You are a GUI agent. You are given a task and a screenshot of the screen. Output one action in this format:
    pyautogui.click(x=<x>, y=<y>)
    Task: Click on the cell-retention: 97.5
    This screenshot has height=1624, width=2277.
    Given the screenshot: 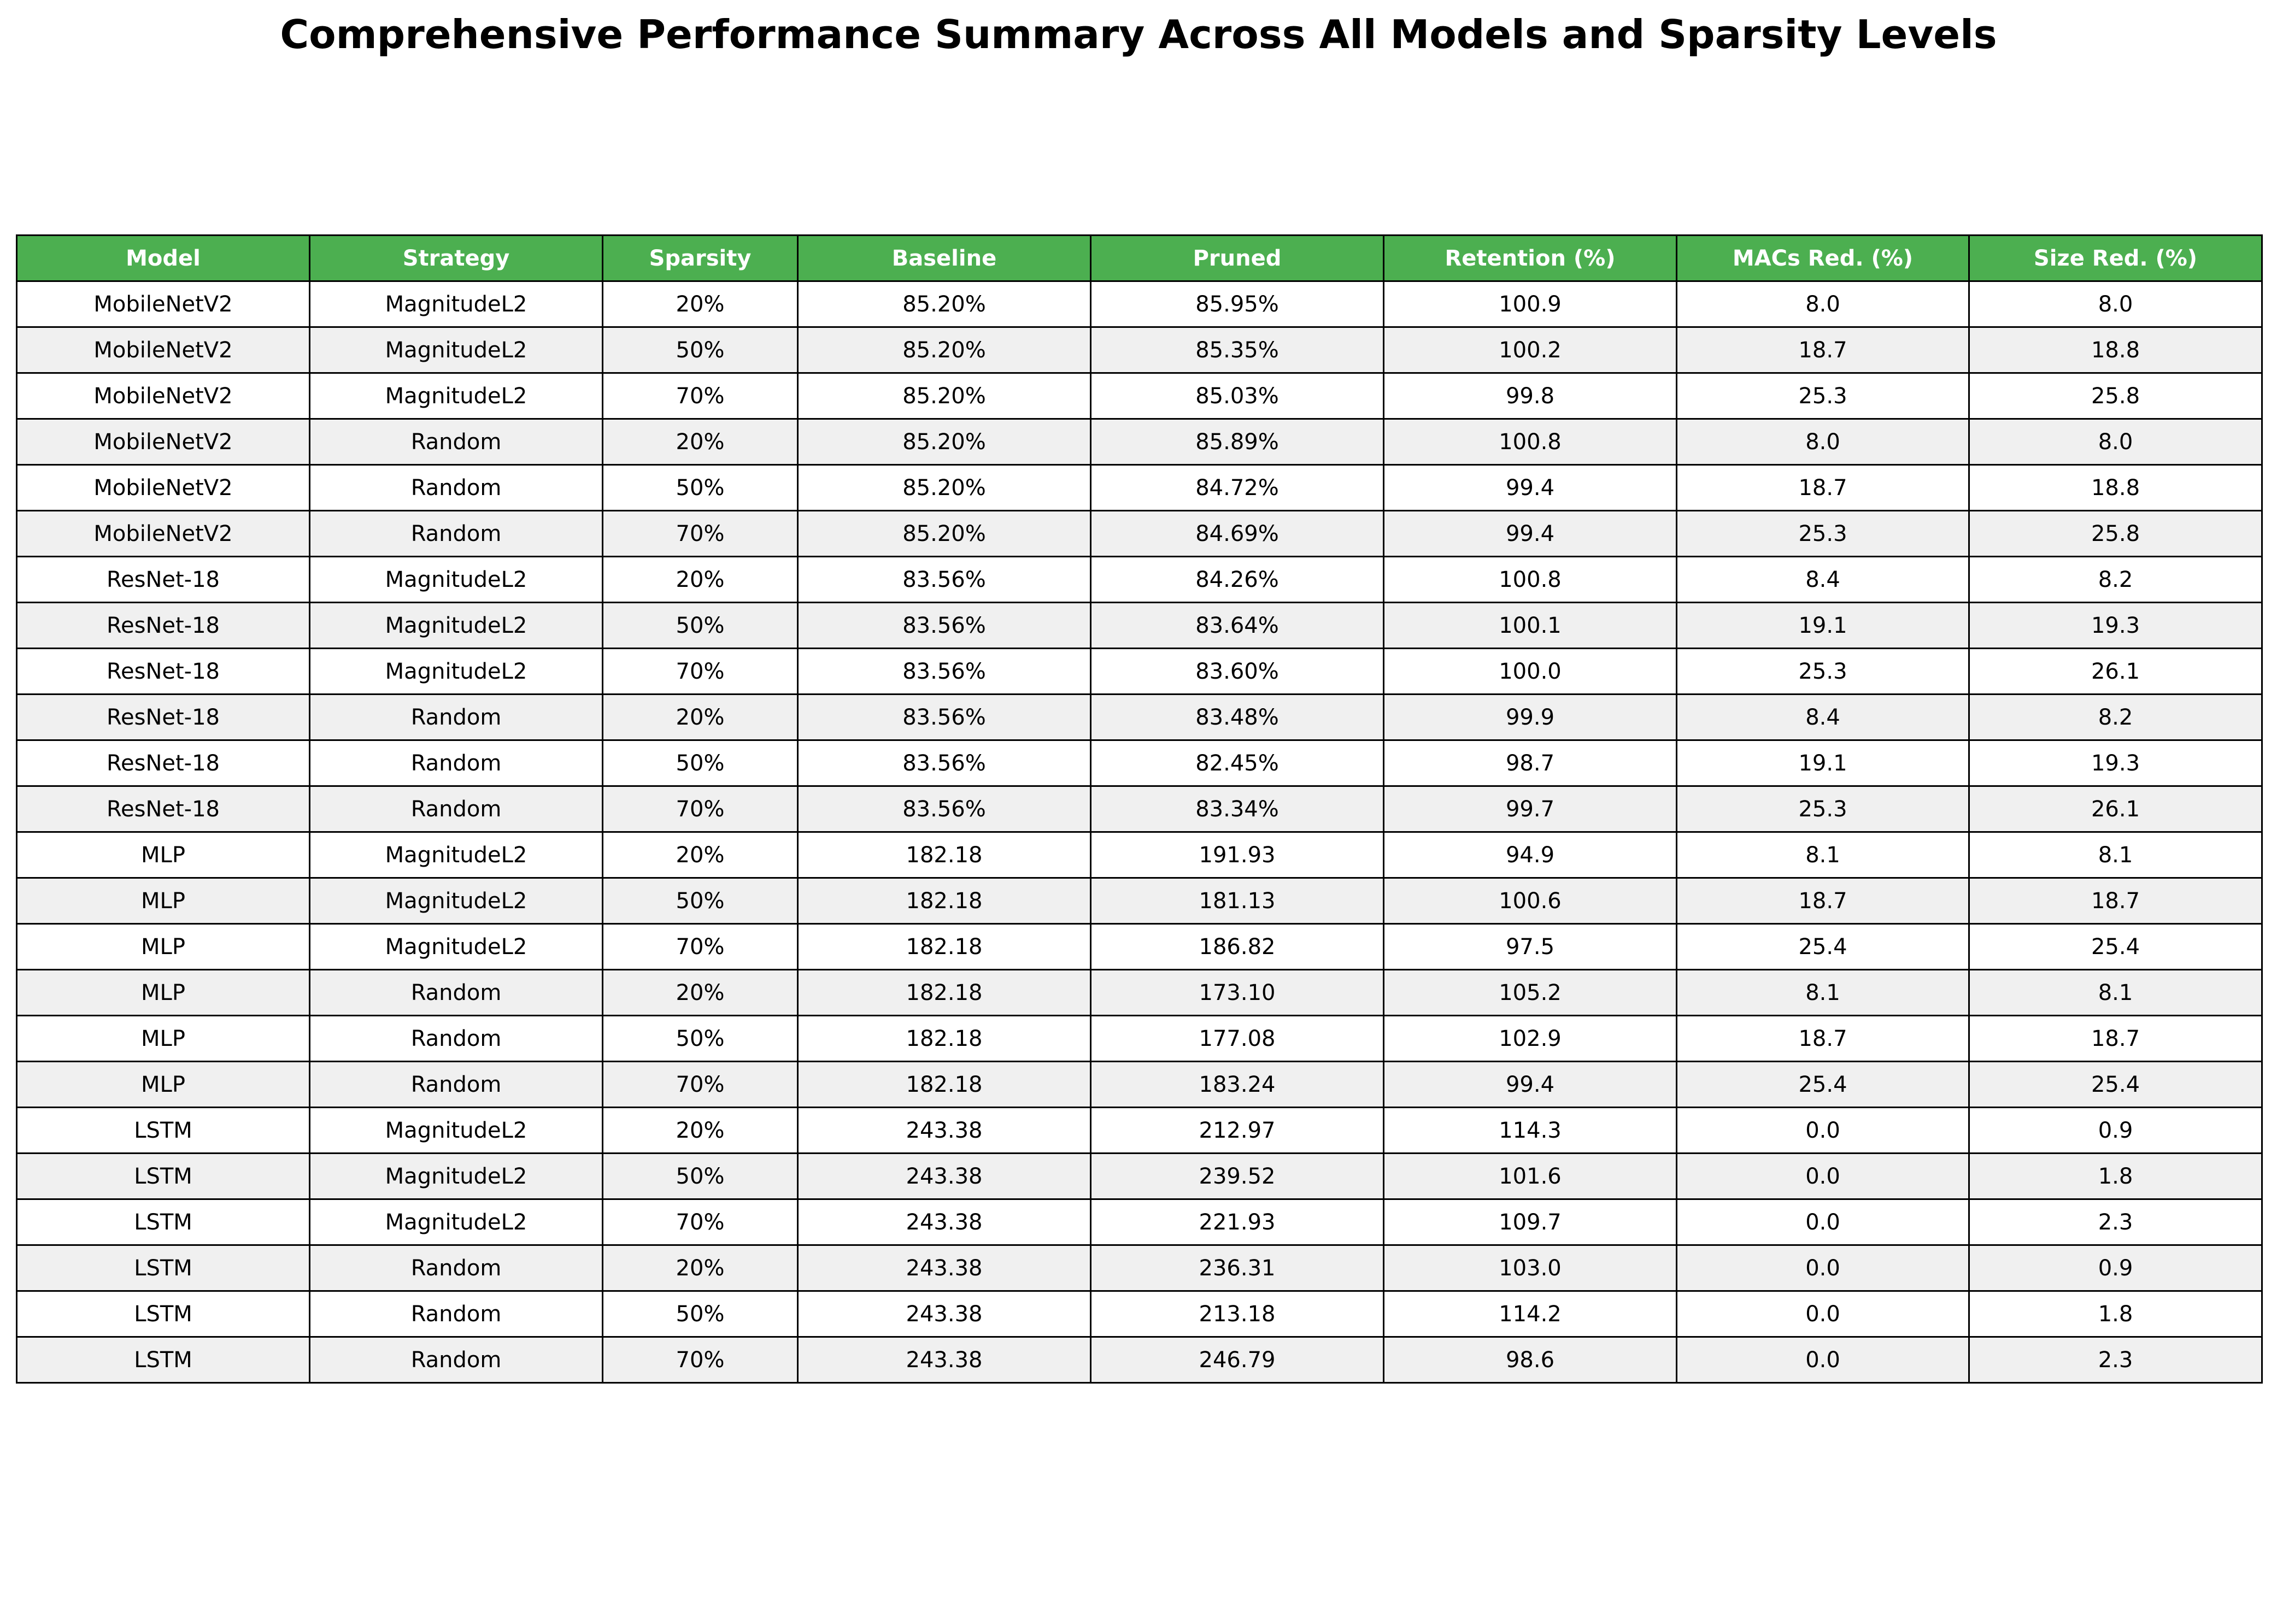 What is the action you would take?
    pyautogui.click(x=1530, y=946)
    